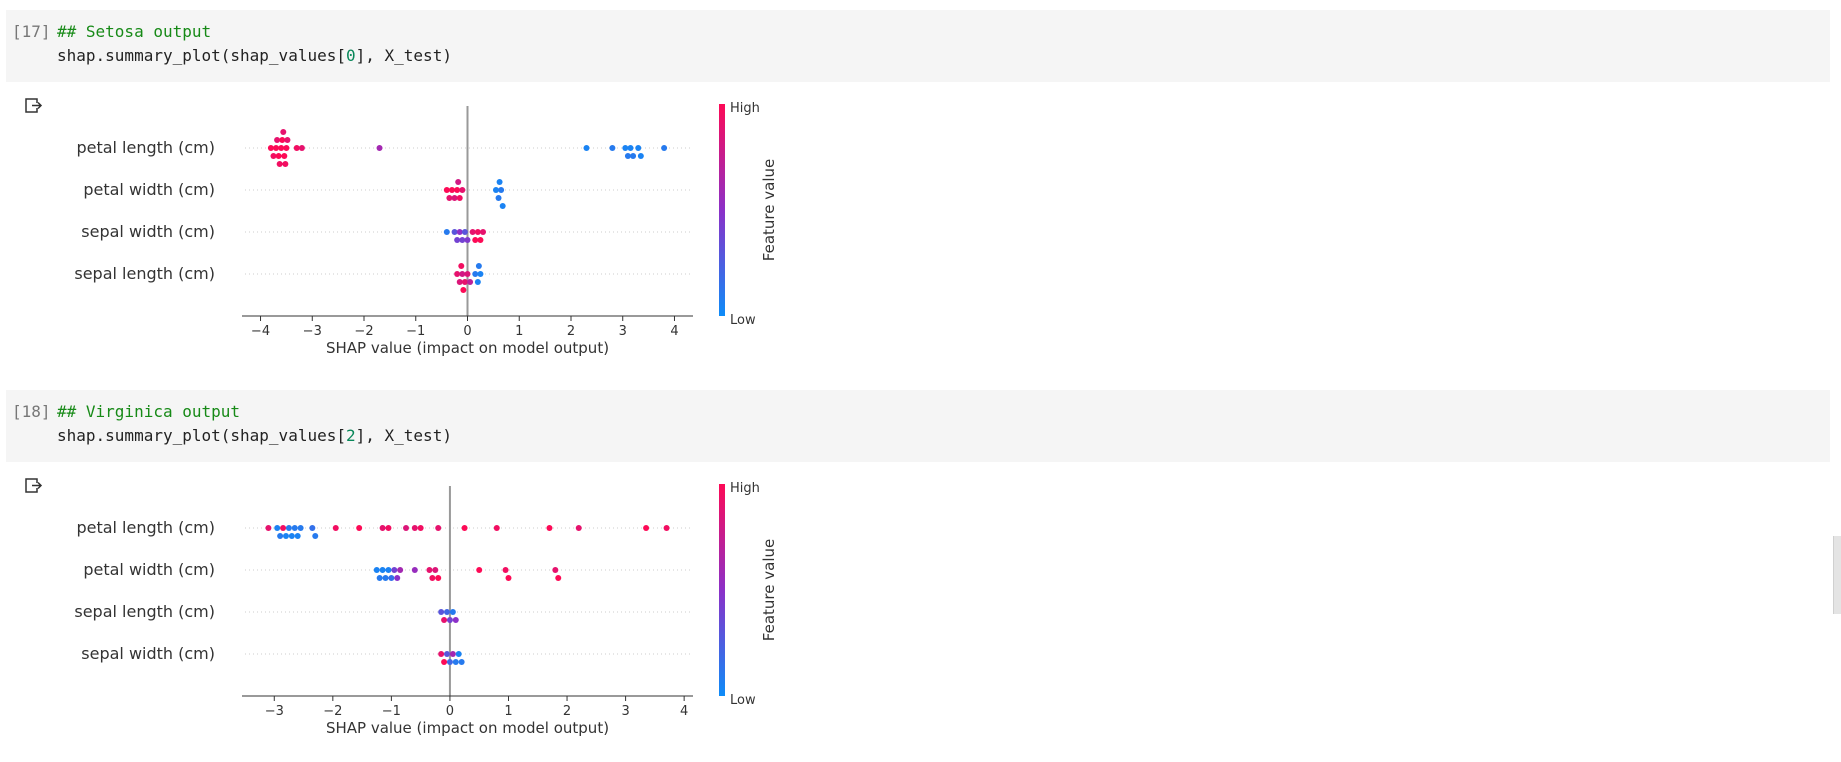  Describe the element at coordinates (274, 711) in the screenshot. I see `x-tick-label: −3` at that location.